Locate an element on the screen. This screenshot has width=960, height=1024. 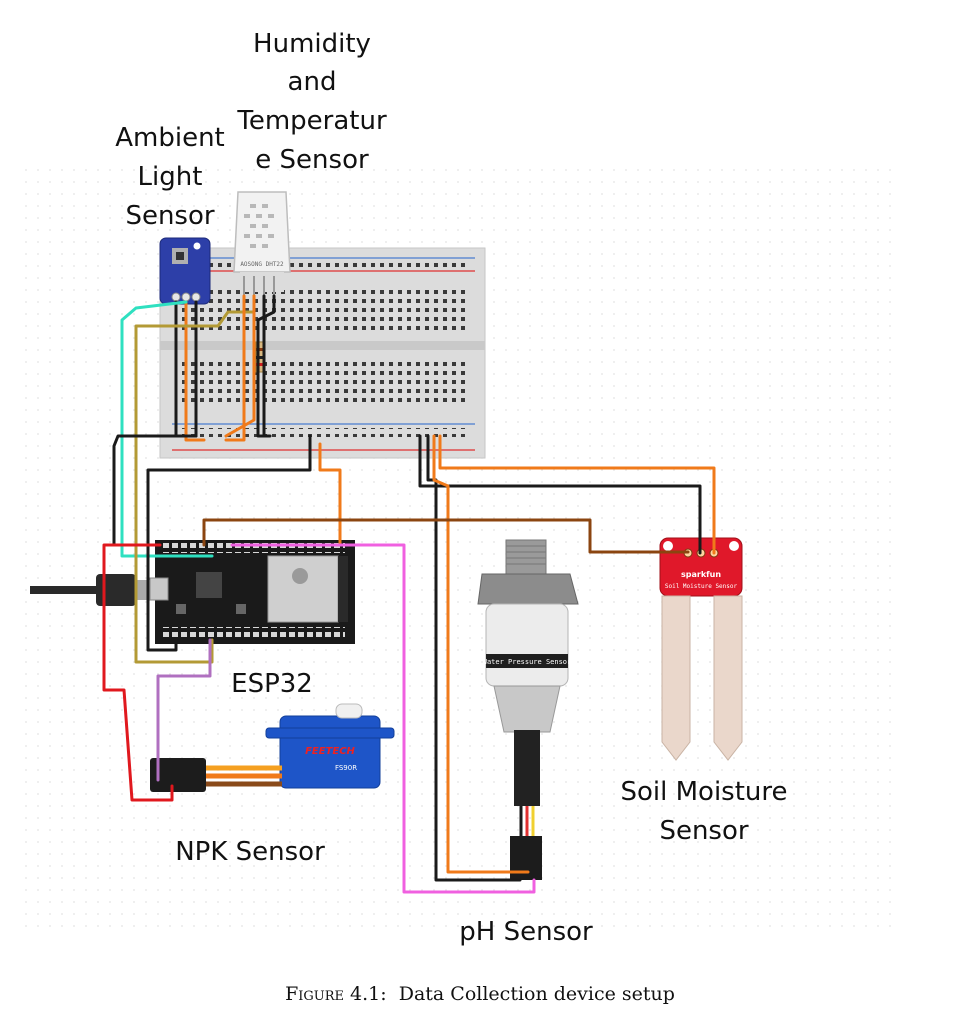
soil-moisture-label-line2: Sensor is located at coordinates (703, 831).